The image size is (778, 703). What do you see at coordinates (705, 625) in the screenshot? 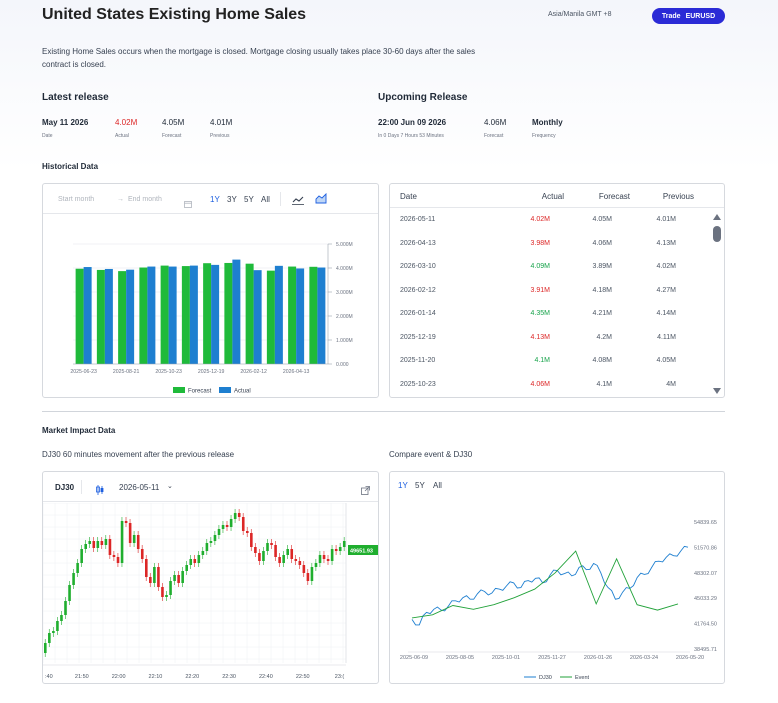
I see `y-tick-label: 41764.50` at bounding box center [705, 625].